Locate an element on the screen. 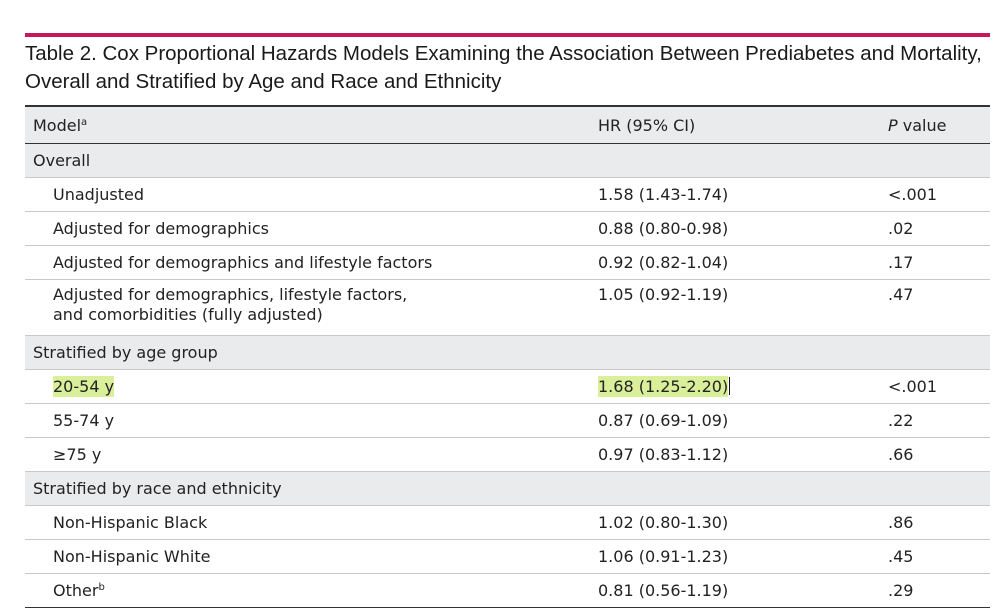  section-label: Stratified by race and ethnicity is located at coordinates (507, 488).